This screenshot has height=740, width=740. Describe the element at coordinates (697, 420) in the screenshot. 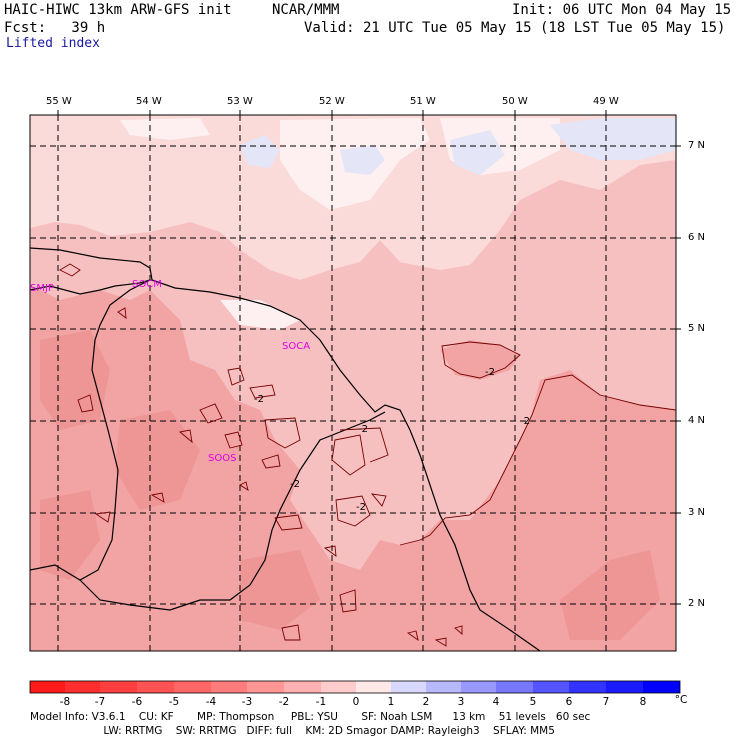

I see `lat-label: 4 N` at that location.